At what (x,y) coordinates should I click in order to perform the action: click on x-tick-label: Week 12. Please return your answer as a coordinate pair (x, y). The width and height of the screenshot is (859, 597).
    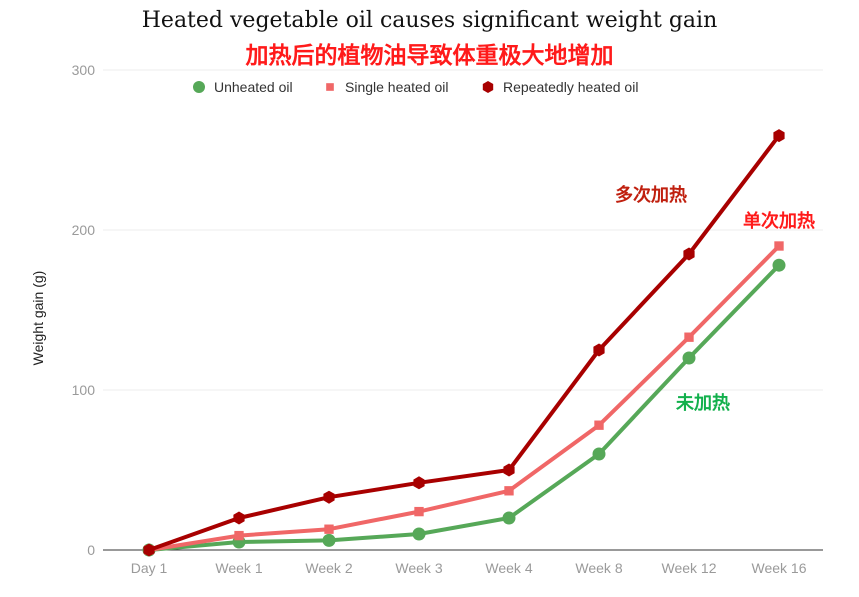
    Looking at the image, I should click on (689, 568).